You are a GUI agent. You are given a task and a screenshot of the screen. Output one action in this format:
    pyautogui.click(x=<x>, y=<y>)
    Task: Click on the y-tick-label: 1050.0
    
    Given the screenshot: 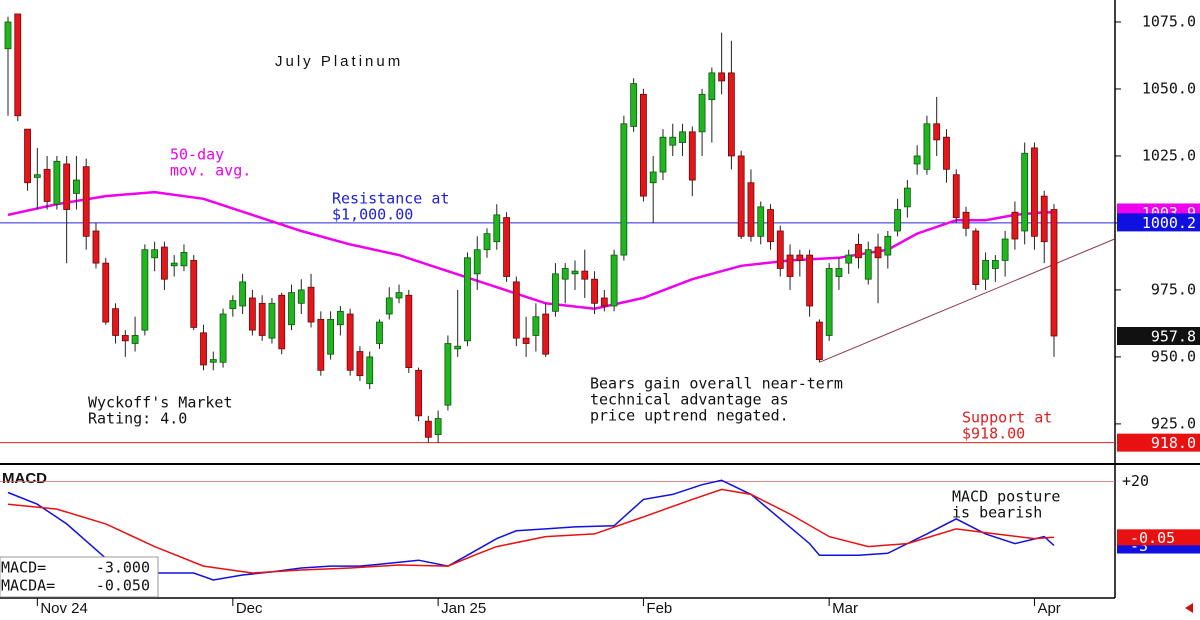 What is the action you would take?
    pyautogui.click(x=1169, y=88)
    